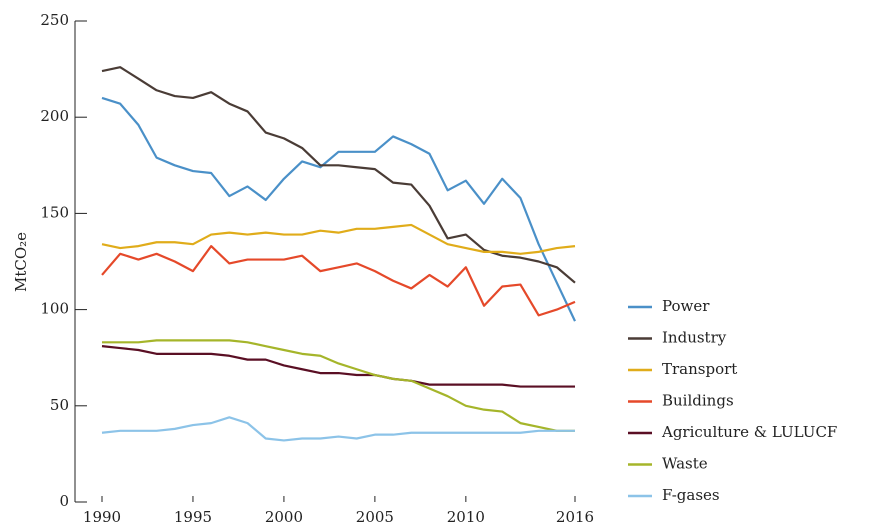  I want to click on legend-label: Power, so click(686, 306).